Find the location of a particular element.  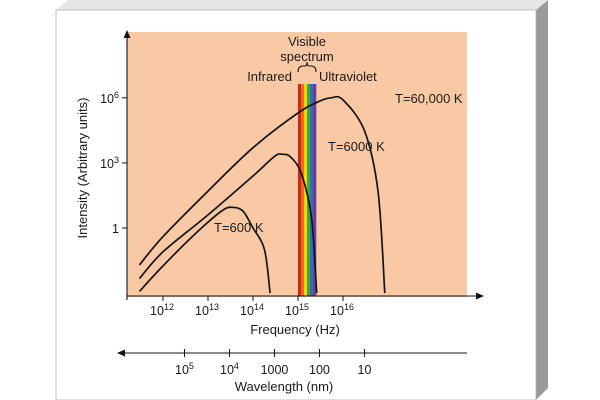

x-axis-label: Frequency (Hz) is located at coordinates (295, 329).